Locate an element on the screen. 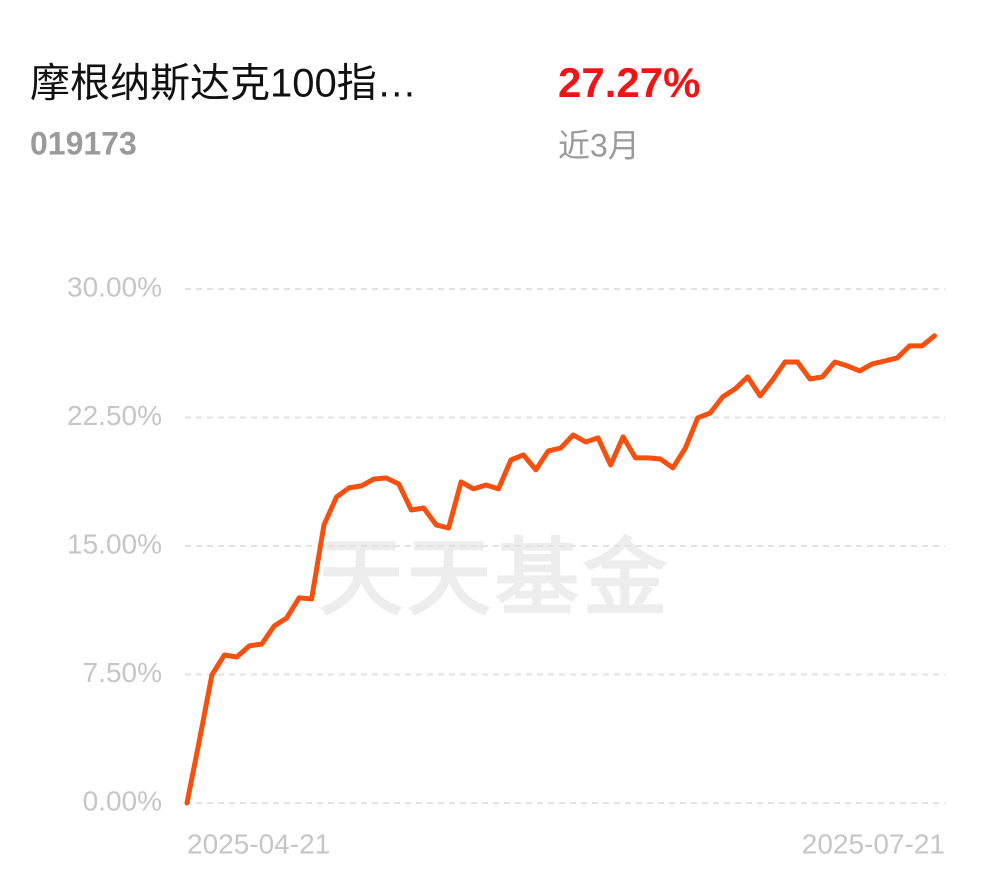  y-tick-label: 22.50% is located at coordinates (114, 415).